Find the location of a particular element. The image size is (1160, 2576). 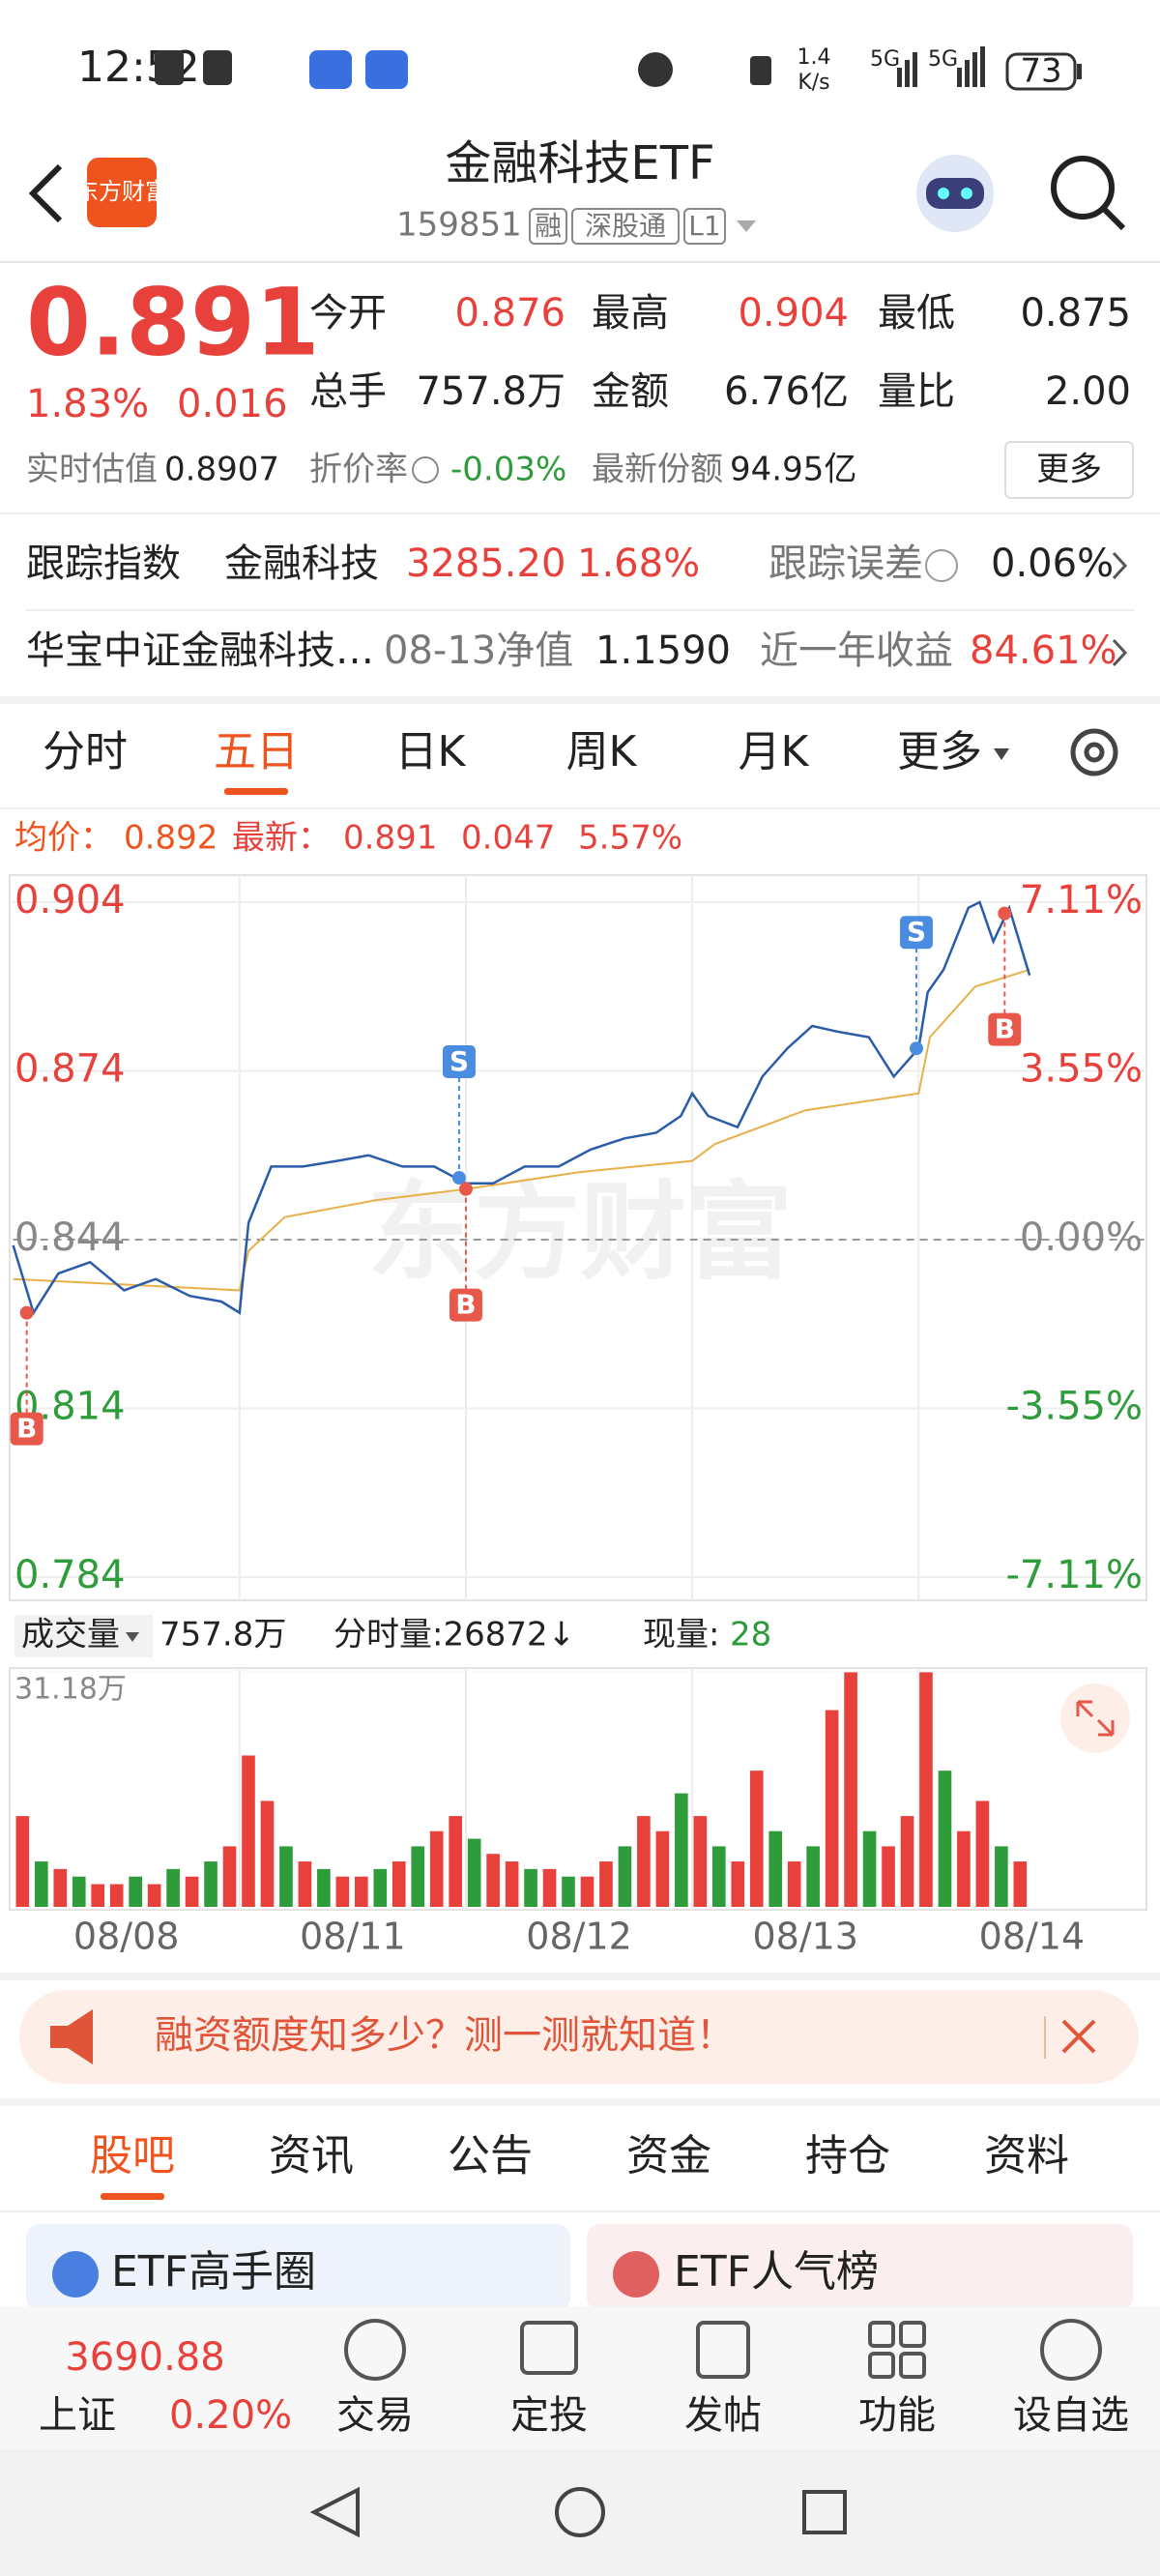

discount: -0.03% is located at coordinates (508, 470).